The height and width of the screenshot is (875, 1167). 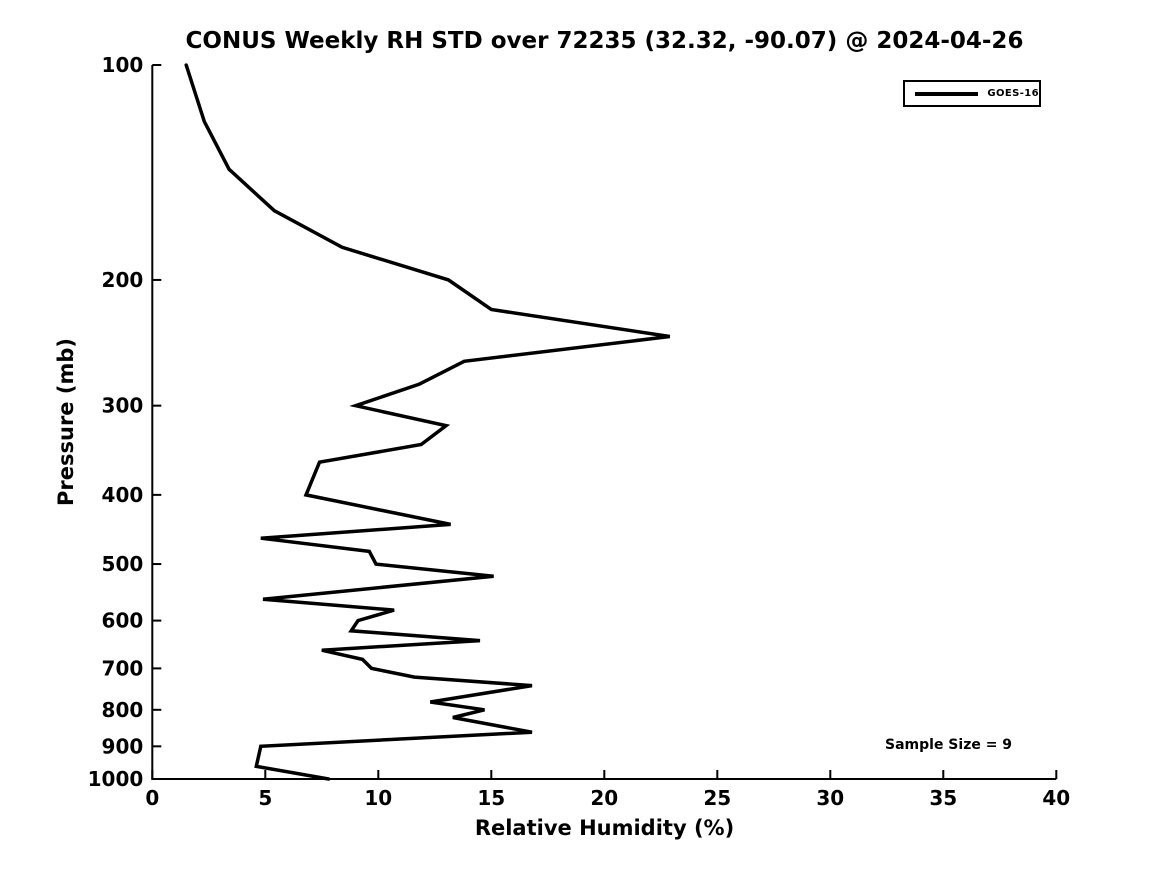 What do you see at coordinates (943, 798) in the screenshot?
I see `x-tick-label: 35` at bounding box center [943, 798].